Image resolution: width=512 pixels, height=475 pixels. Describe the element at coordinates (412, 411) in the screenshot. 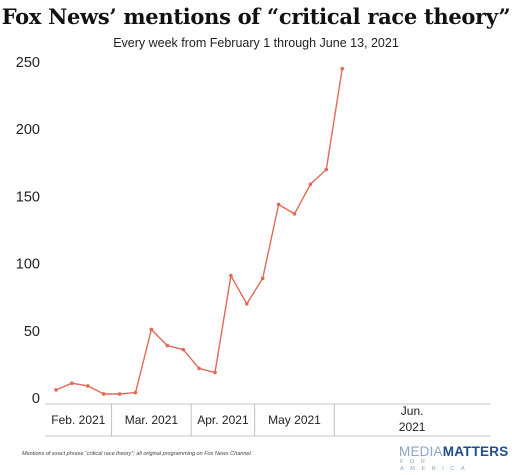

I see `month-label-line1: Jun.` at that location.